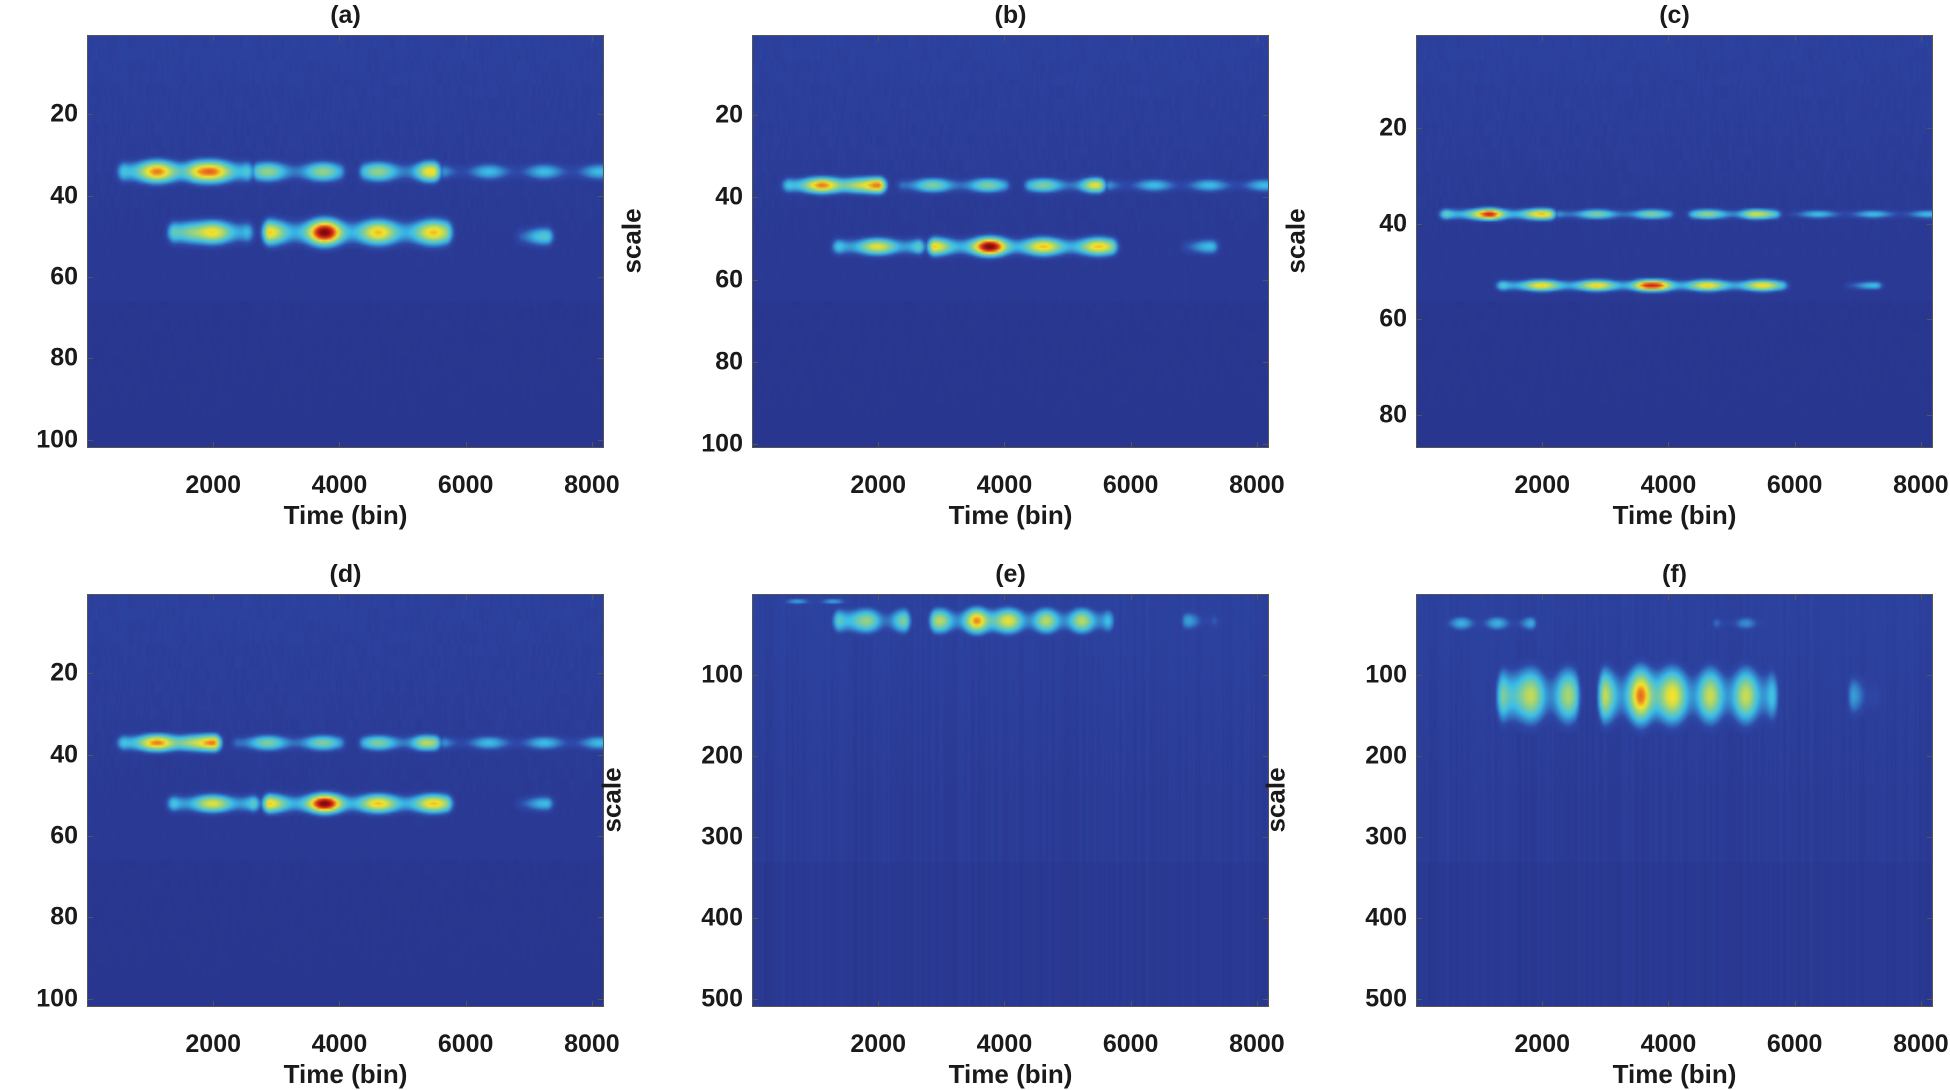 This screenshot has height=1090, width=1950. Describe the element at coordinates (1386, 917) in the screenshot. I see `y-tick-label: 400` at that location.